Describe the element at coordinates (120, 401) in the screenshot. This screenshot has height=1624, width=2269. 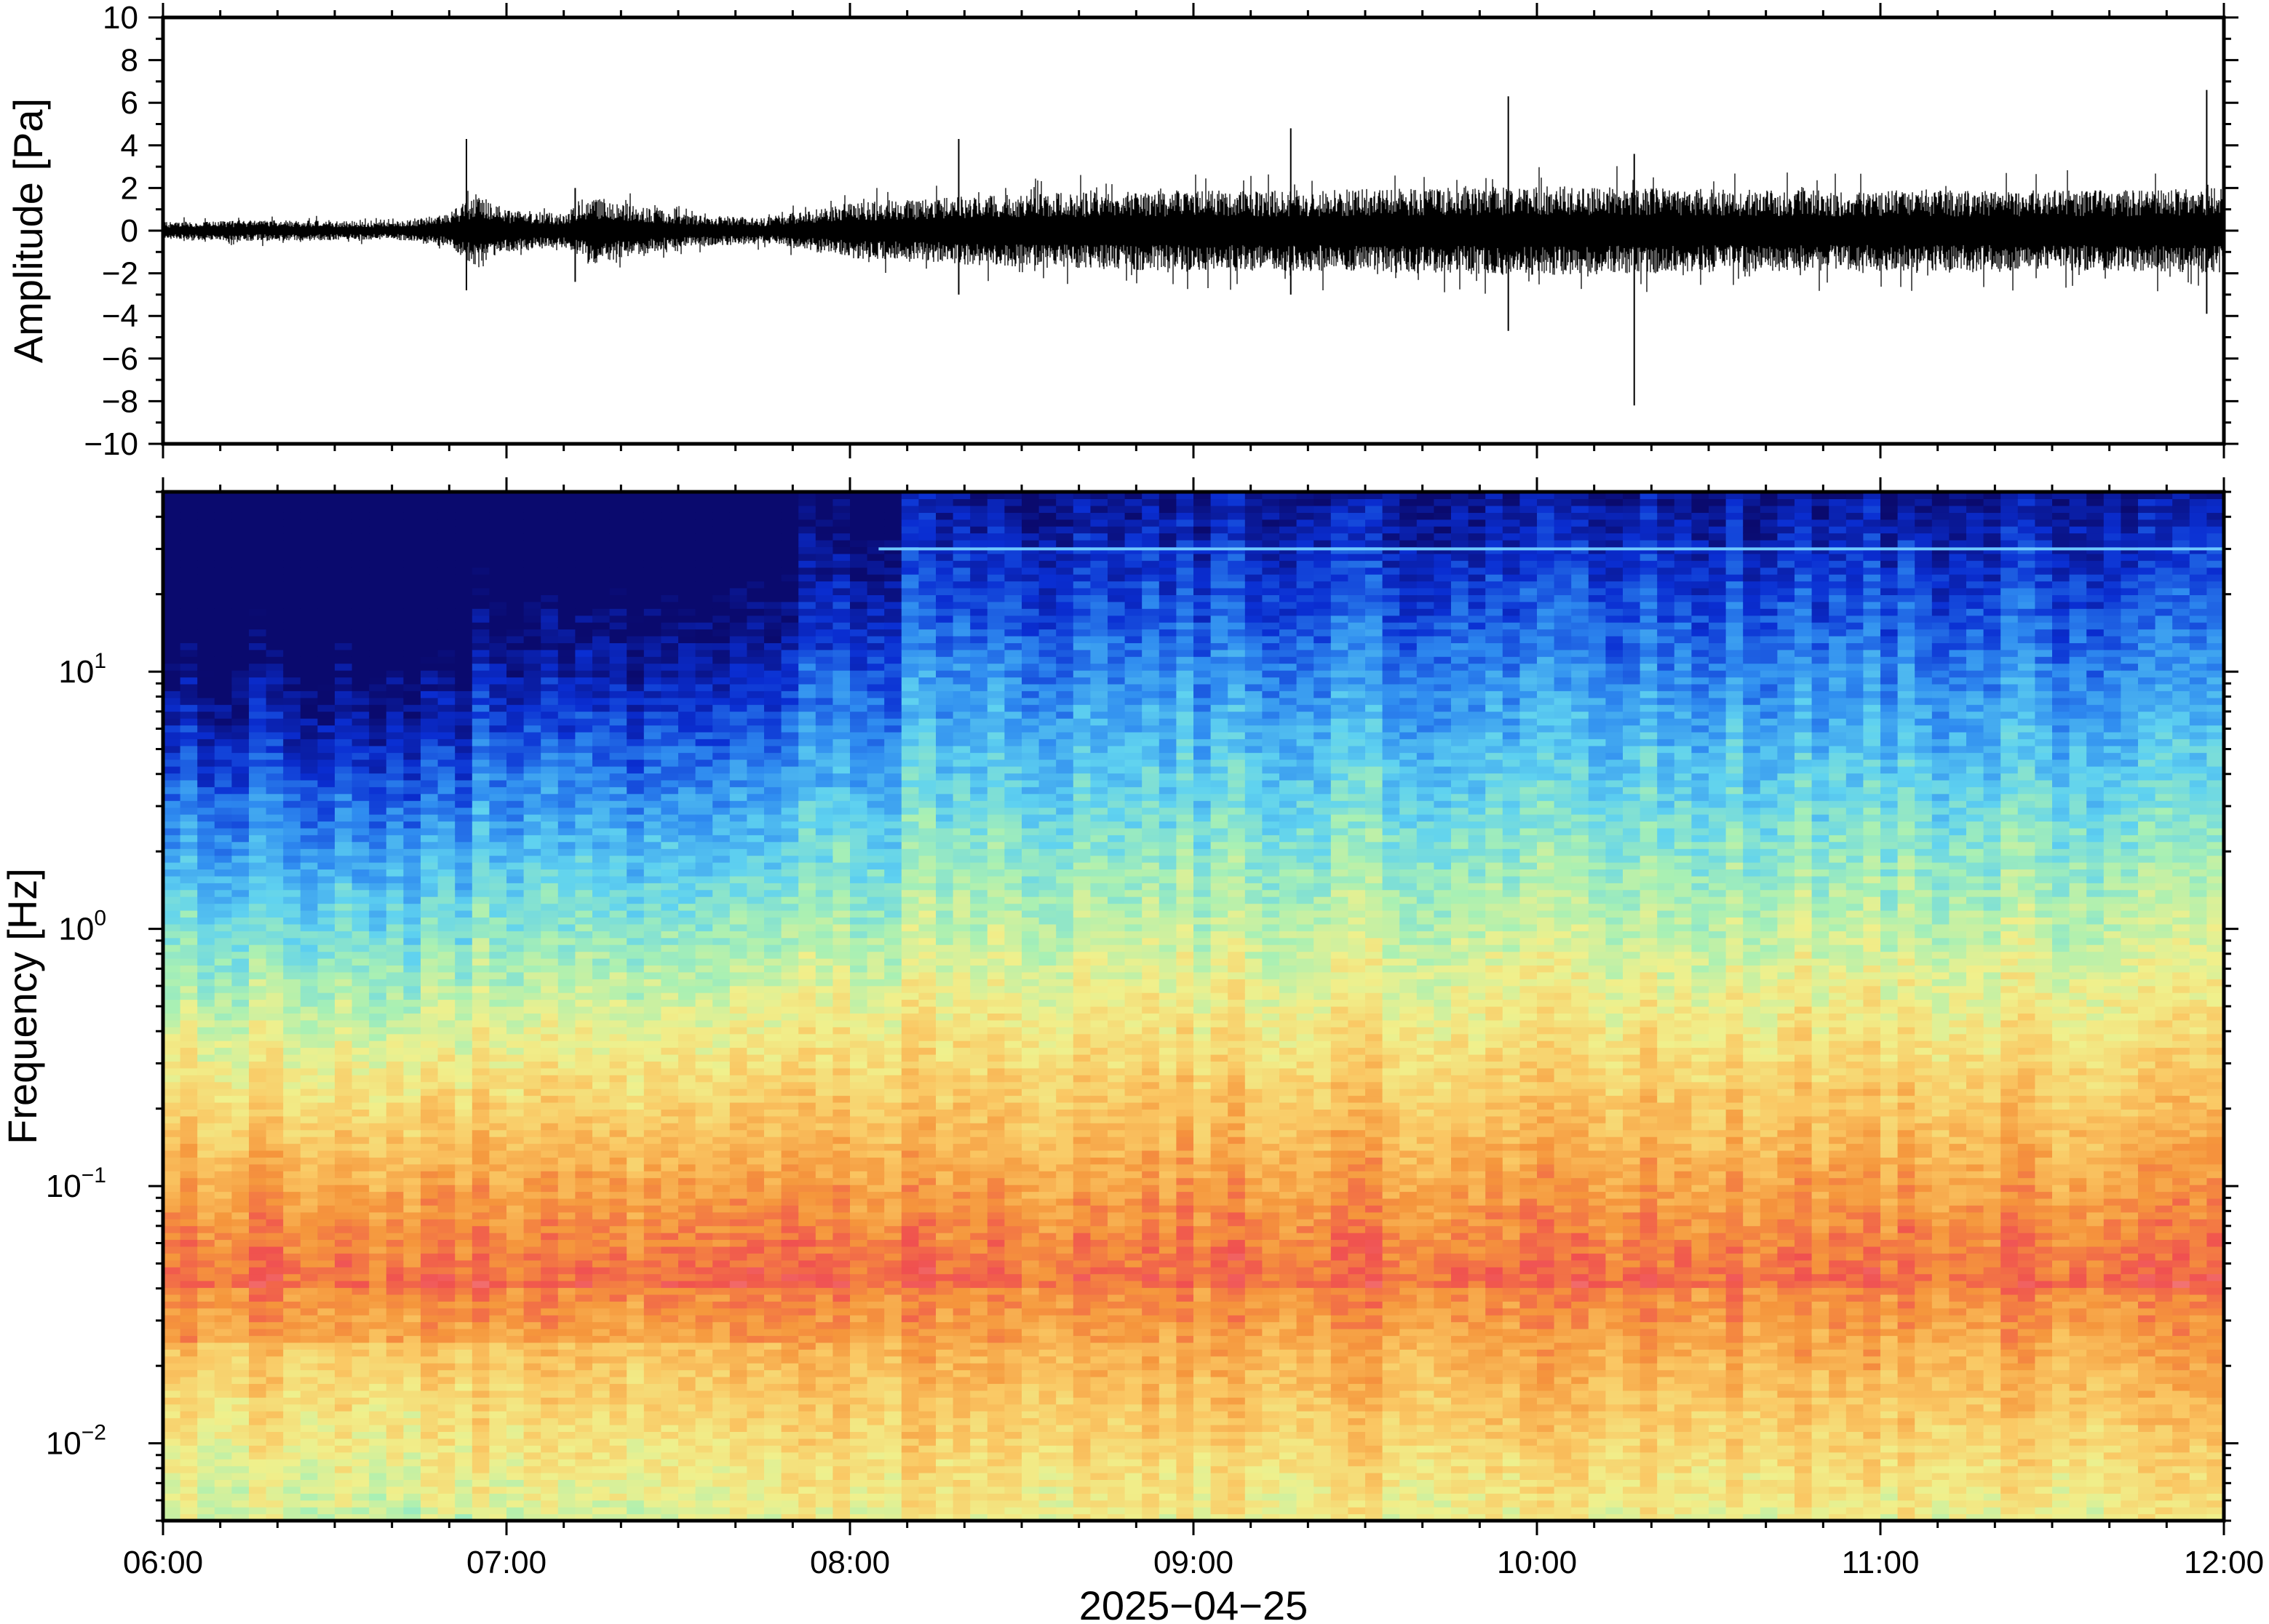
I see `waveform-y-tick-label: −8` at that location.